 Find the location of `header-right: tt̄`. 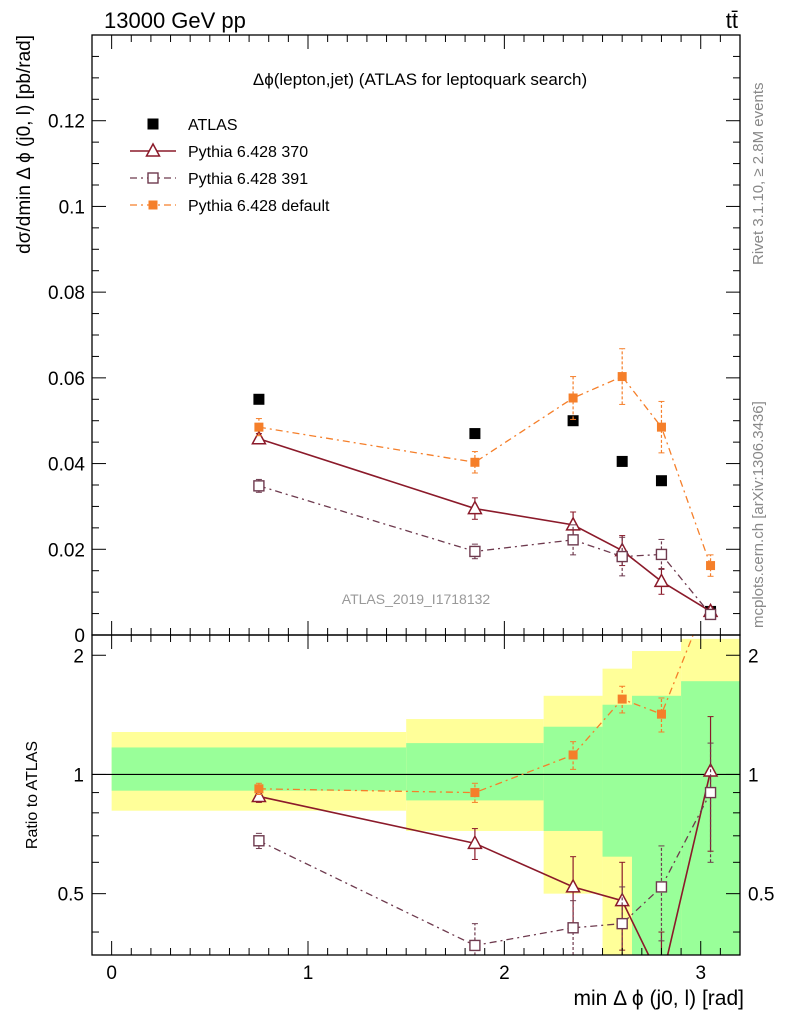

header-right: tt̄ is located at coordinates (732, 20).